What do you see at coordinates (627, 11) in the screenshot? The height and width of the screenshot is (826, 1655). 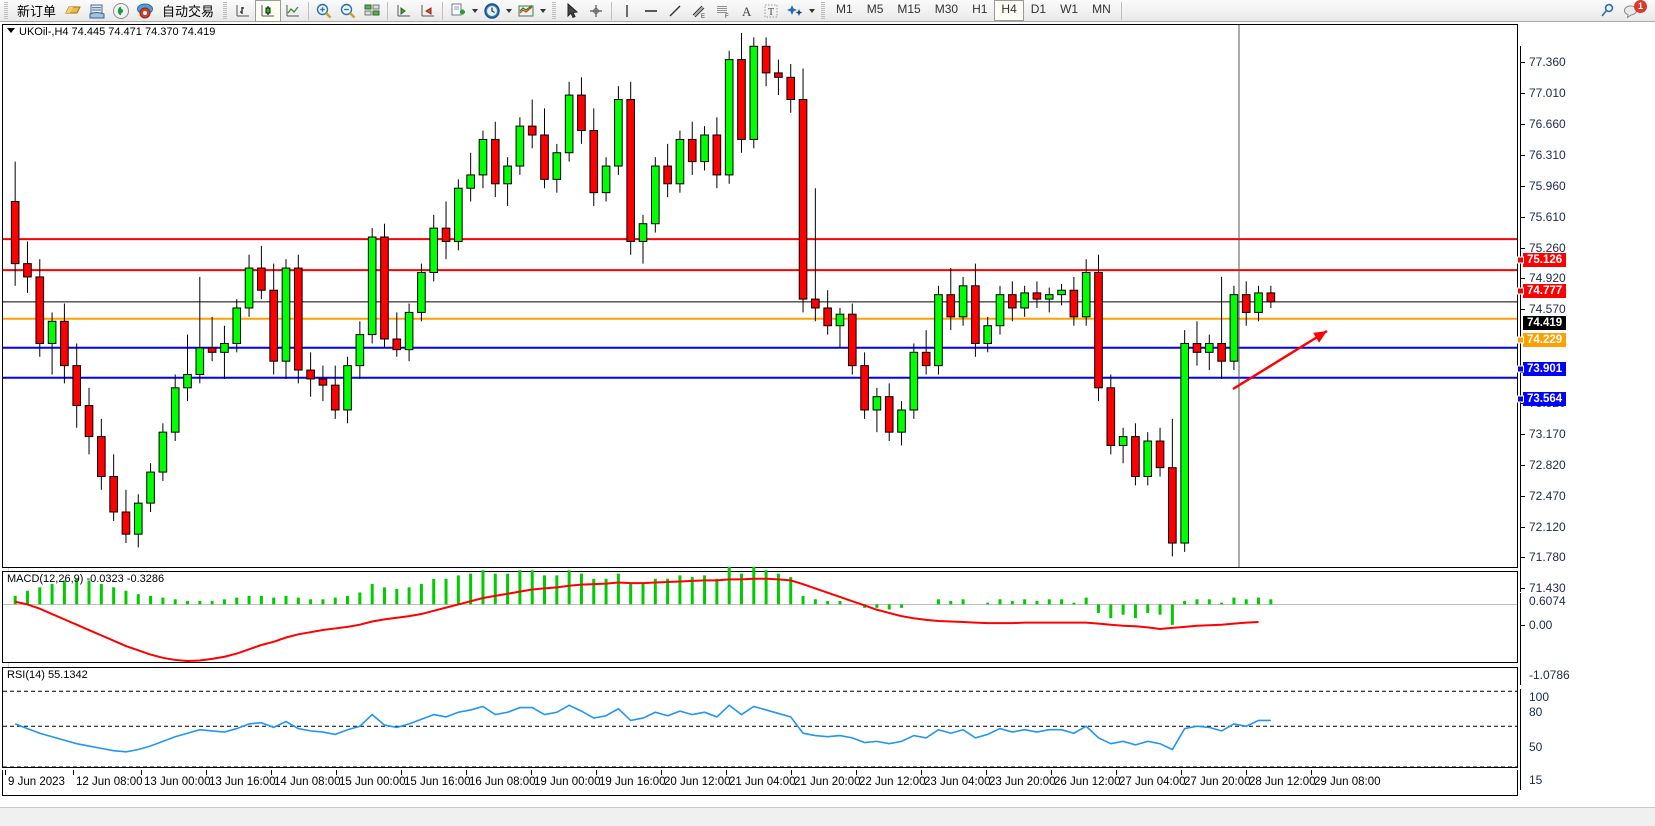 I see `vertical-line-icon` at bounding box center [627, 11].